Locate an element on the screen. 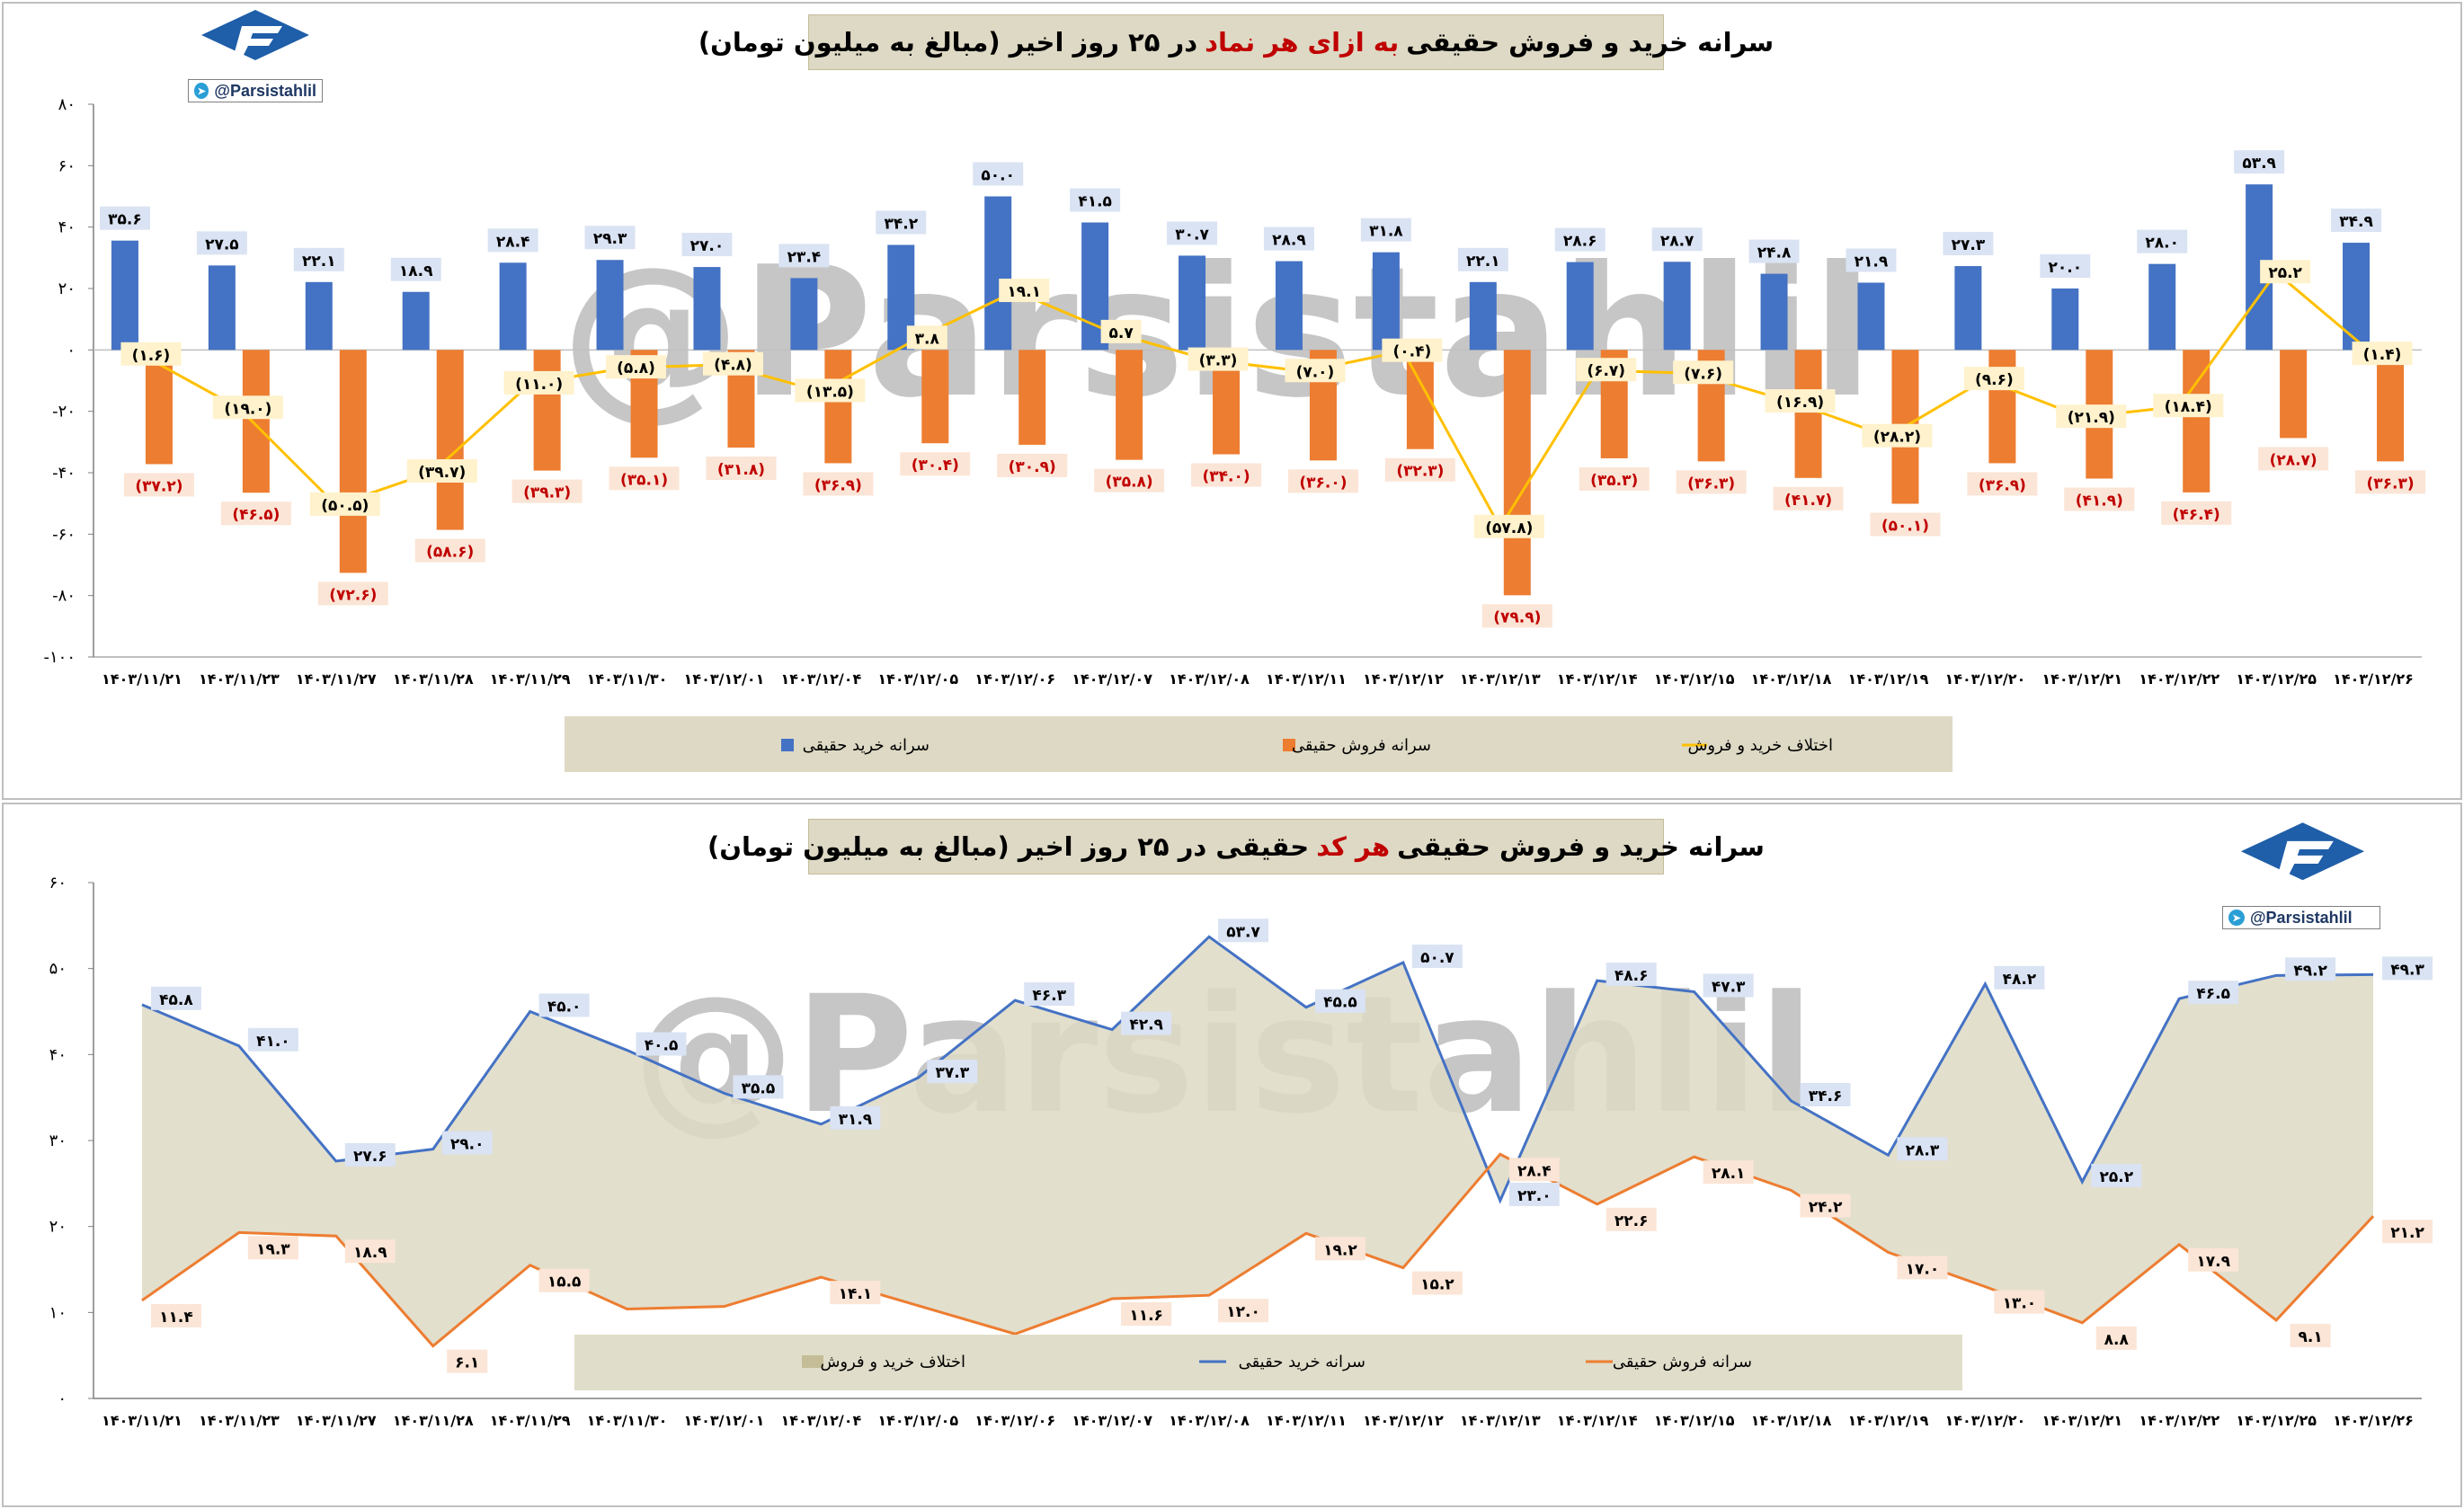 The image size is (2464, 1509). sell-data-label: (۳۶.۳) is located at coordinates (2390, 484).